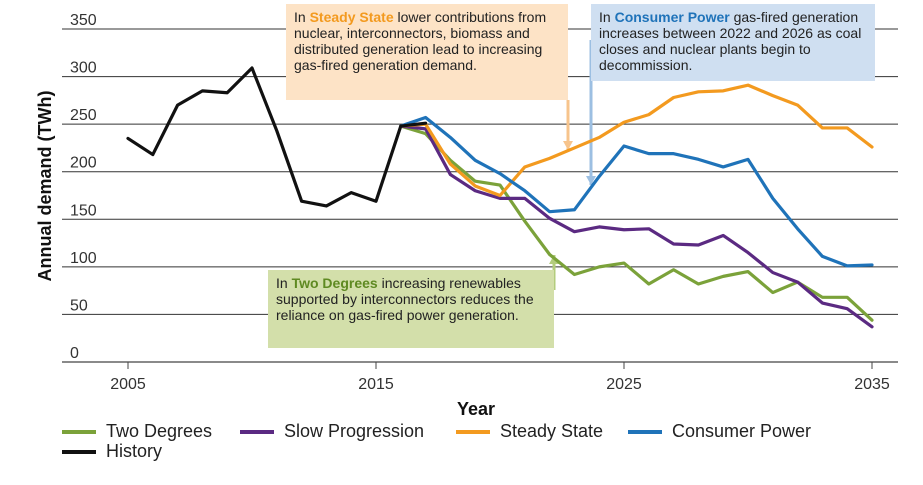  Describe the element at coordinates (45, 186) in the screenshot. I see `y-axis-title: Annual demand (TWh)` at that location.